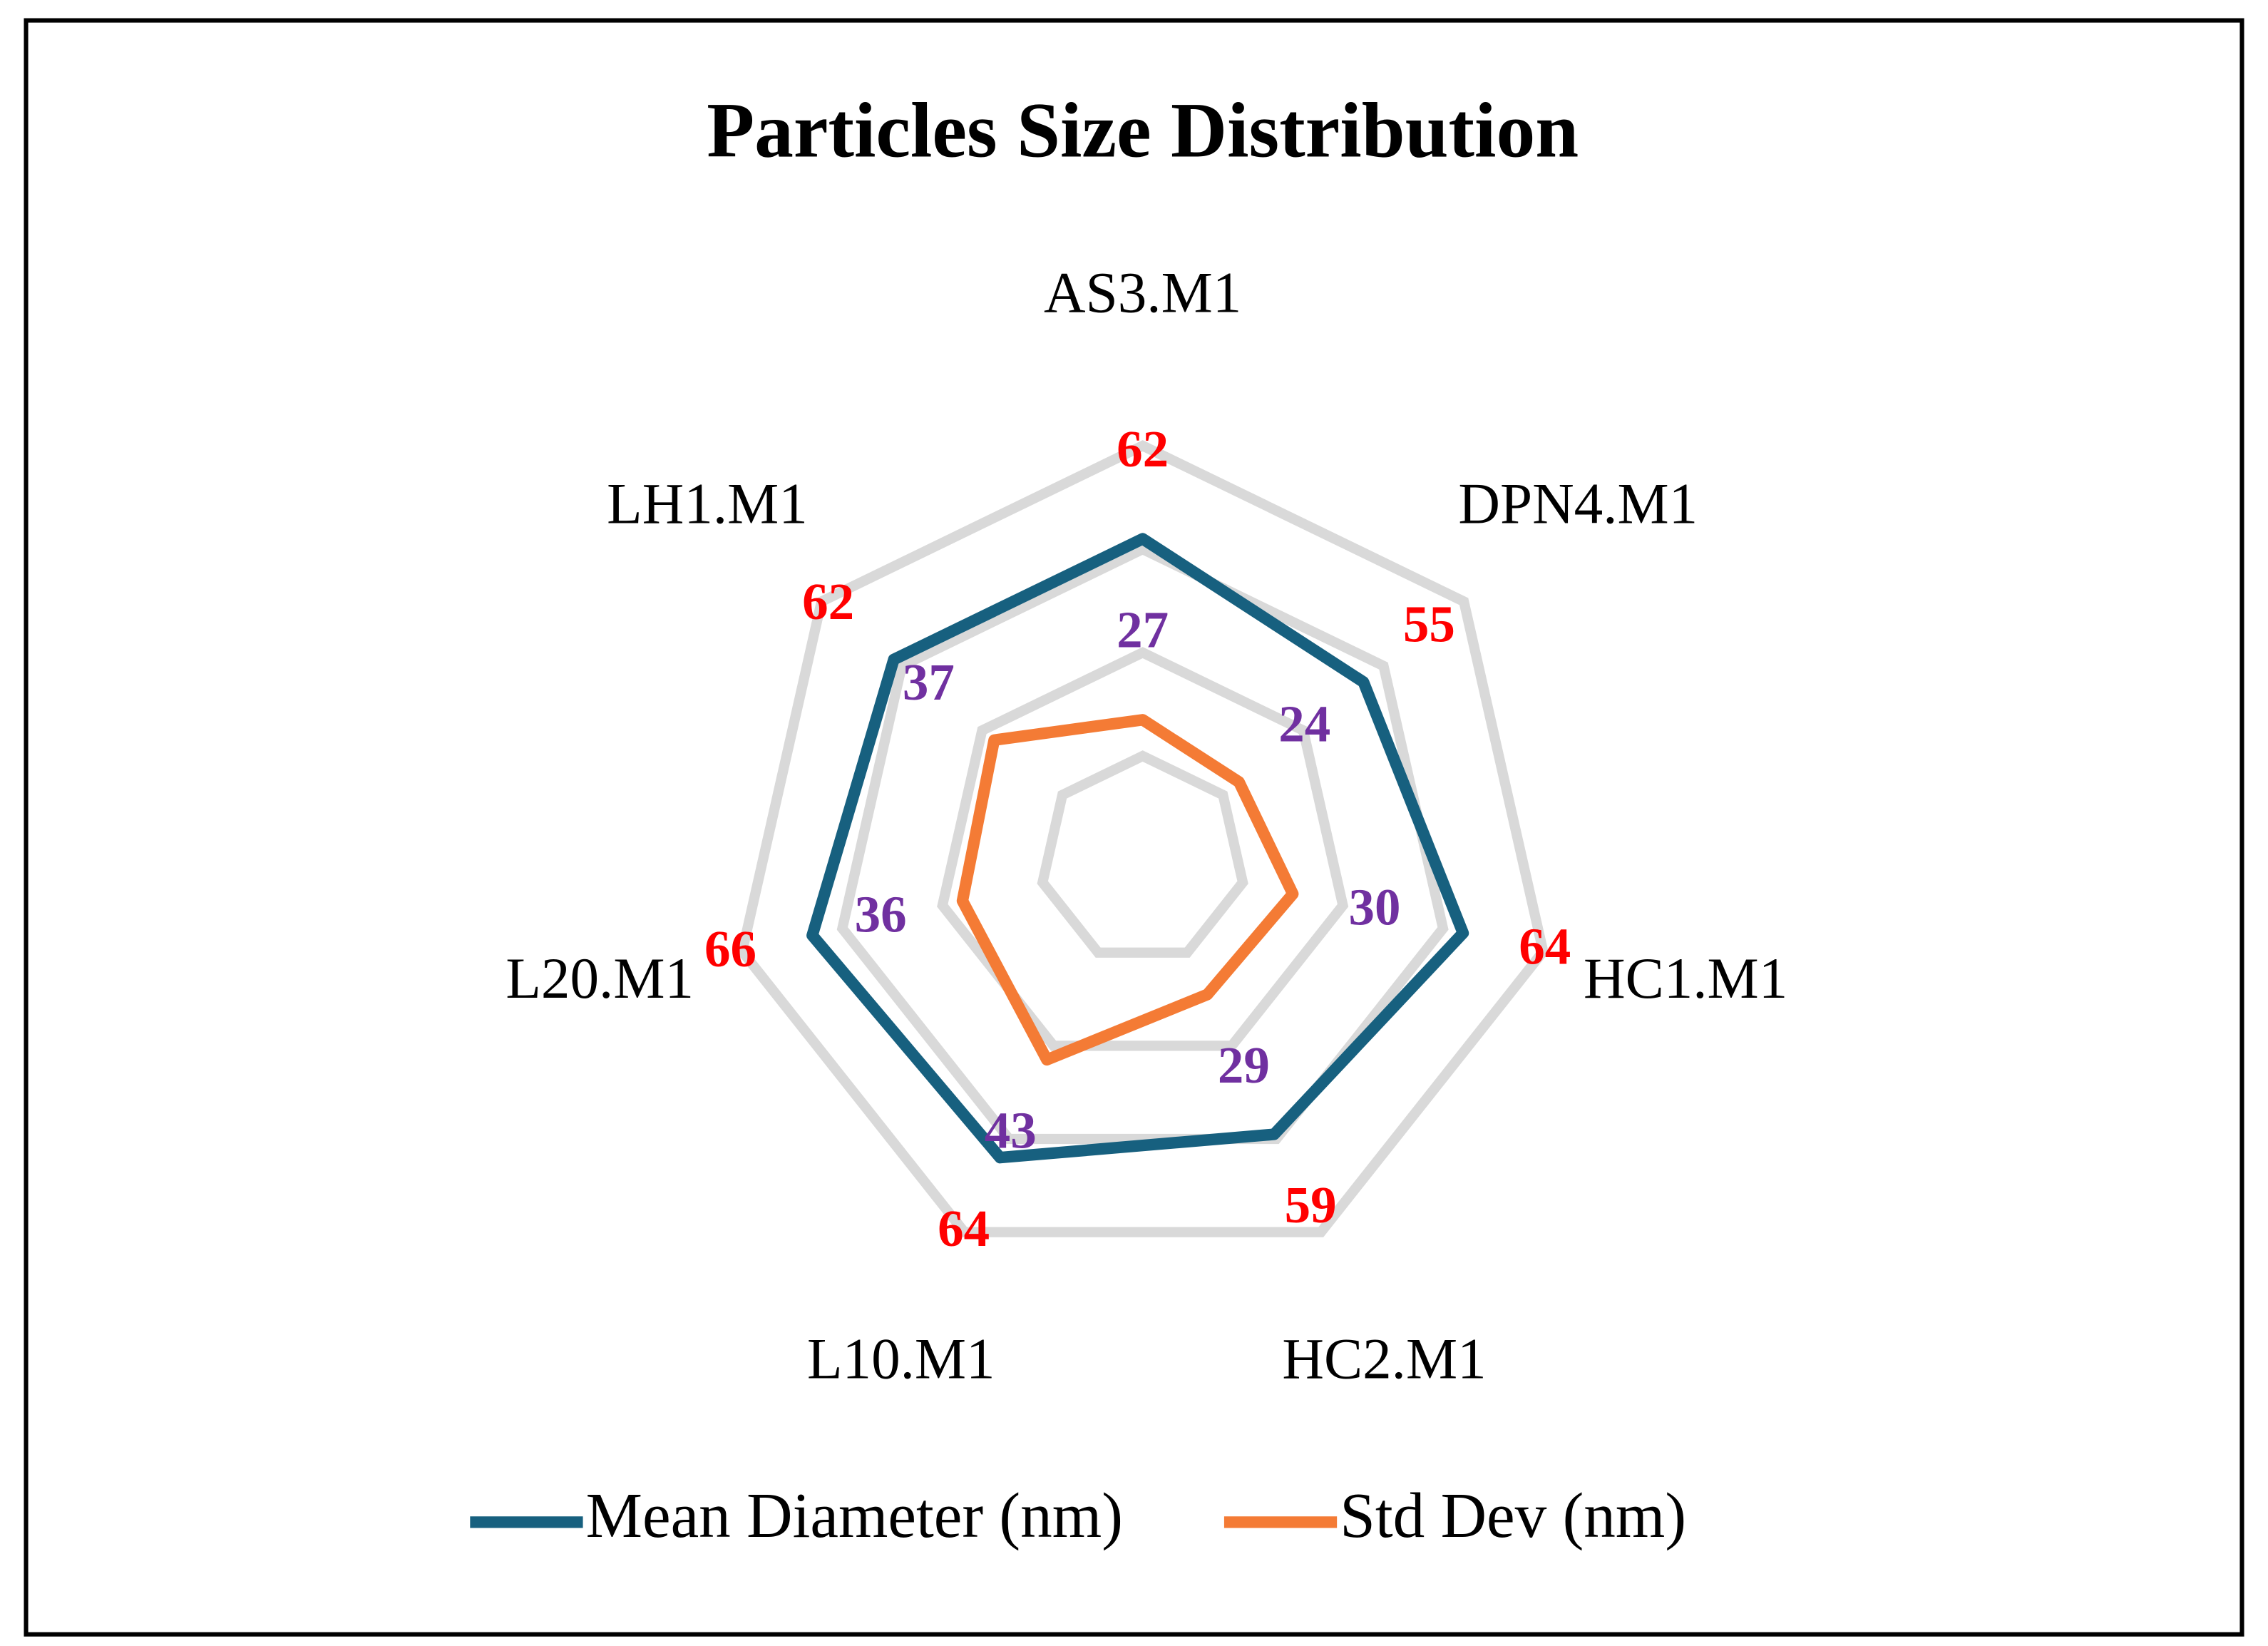 The width and height of the screenshot is (2268, 1646). I want to click on data-label: 24, so click(1304, 723).